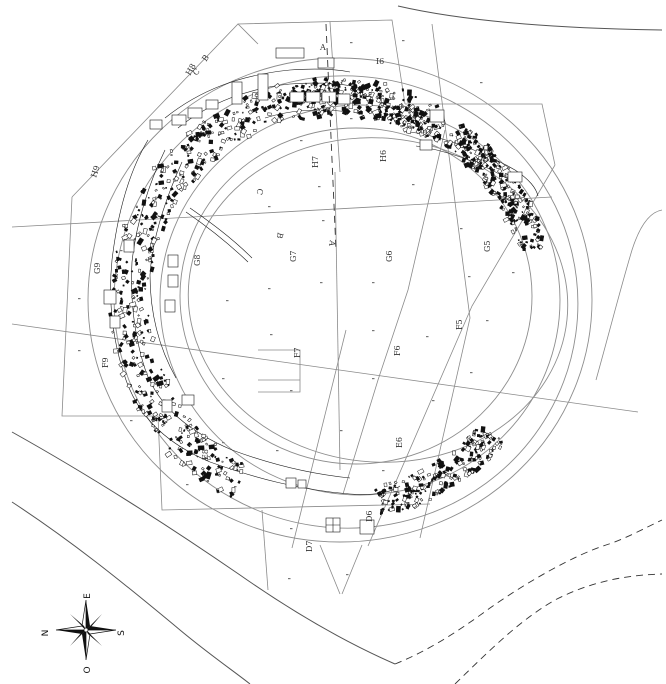 This screenshot has height=684, width=666. What do you see at coordinates (397, 350) in the screenshot?
I see `sector-label: F6` at bounding box center [397, 350].